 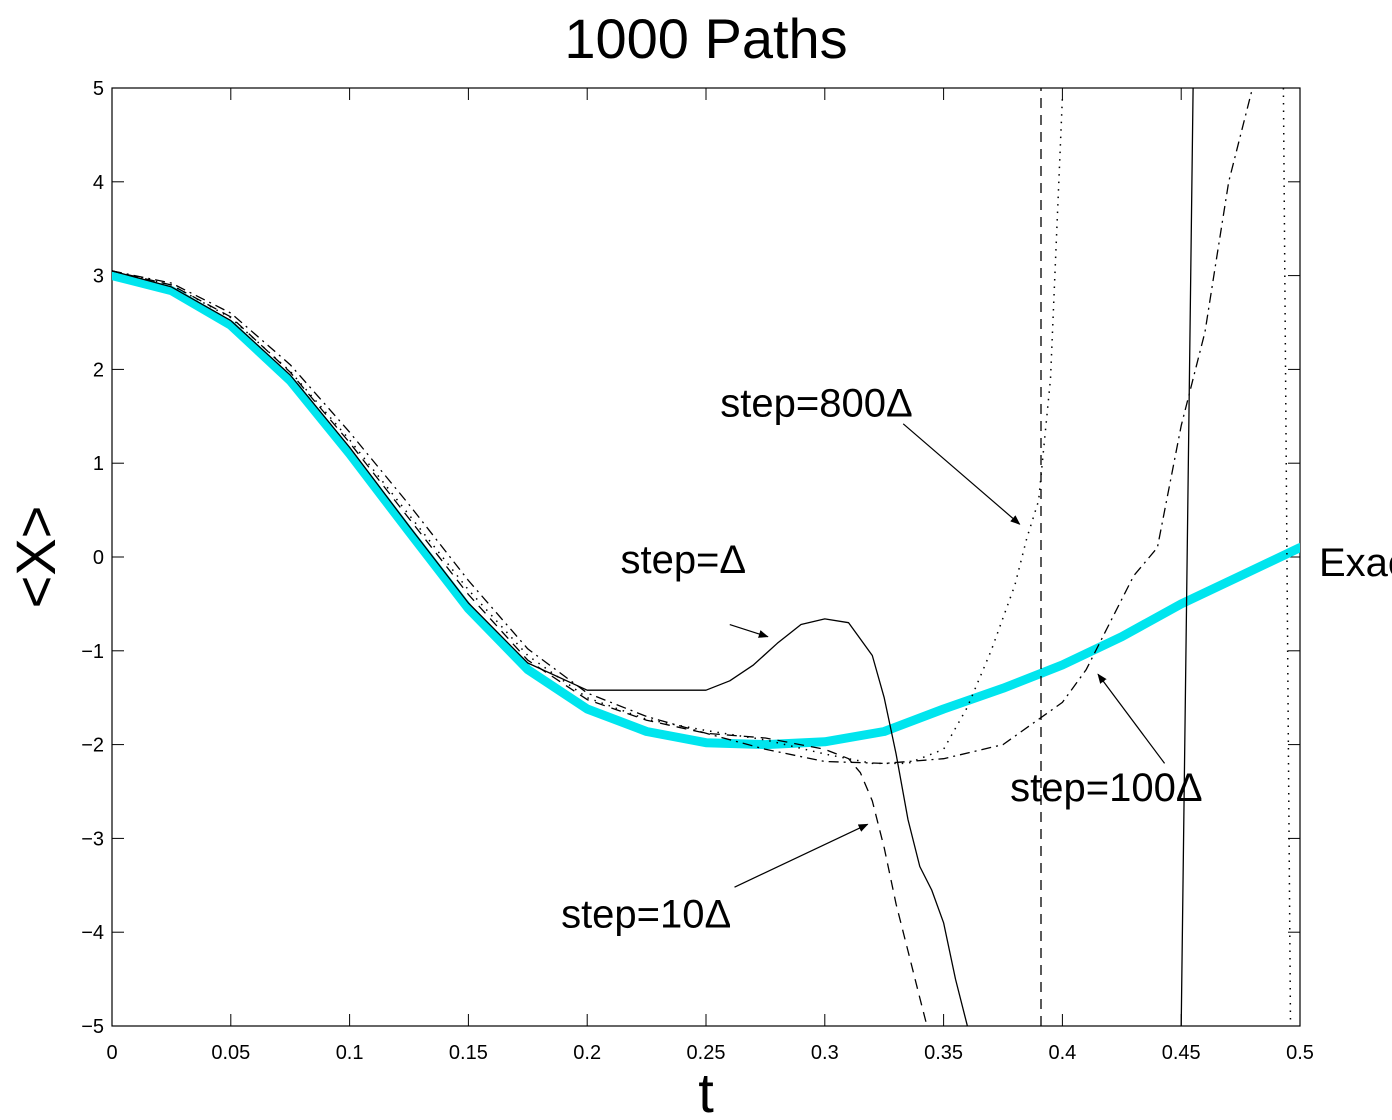 What do you see at coordinates (98, 370) in the screenshot?
I see `y-tick-label: 2` at bounding box center [98, 370].